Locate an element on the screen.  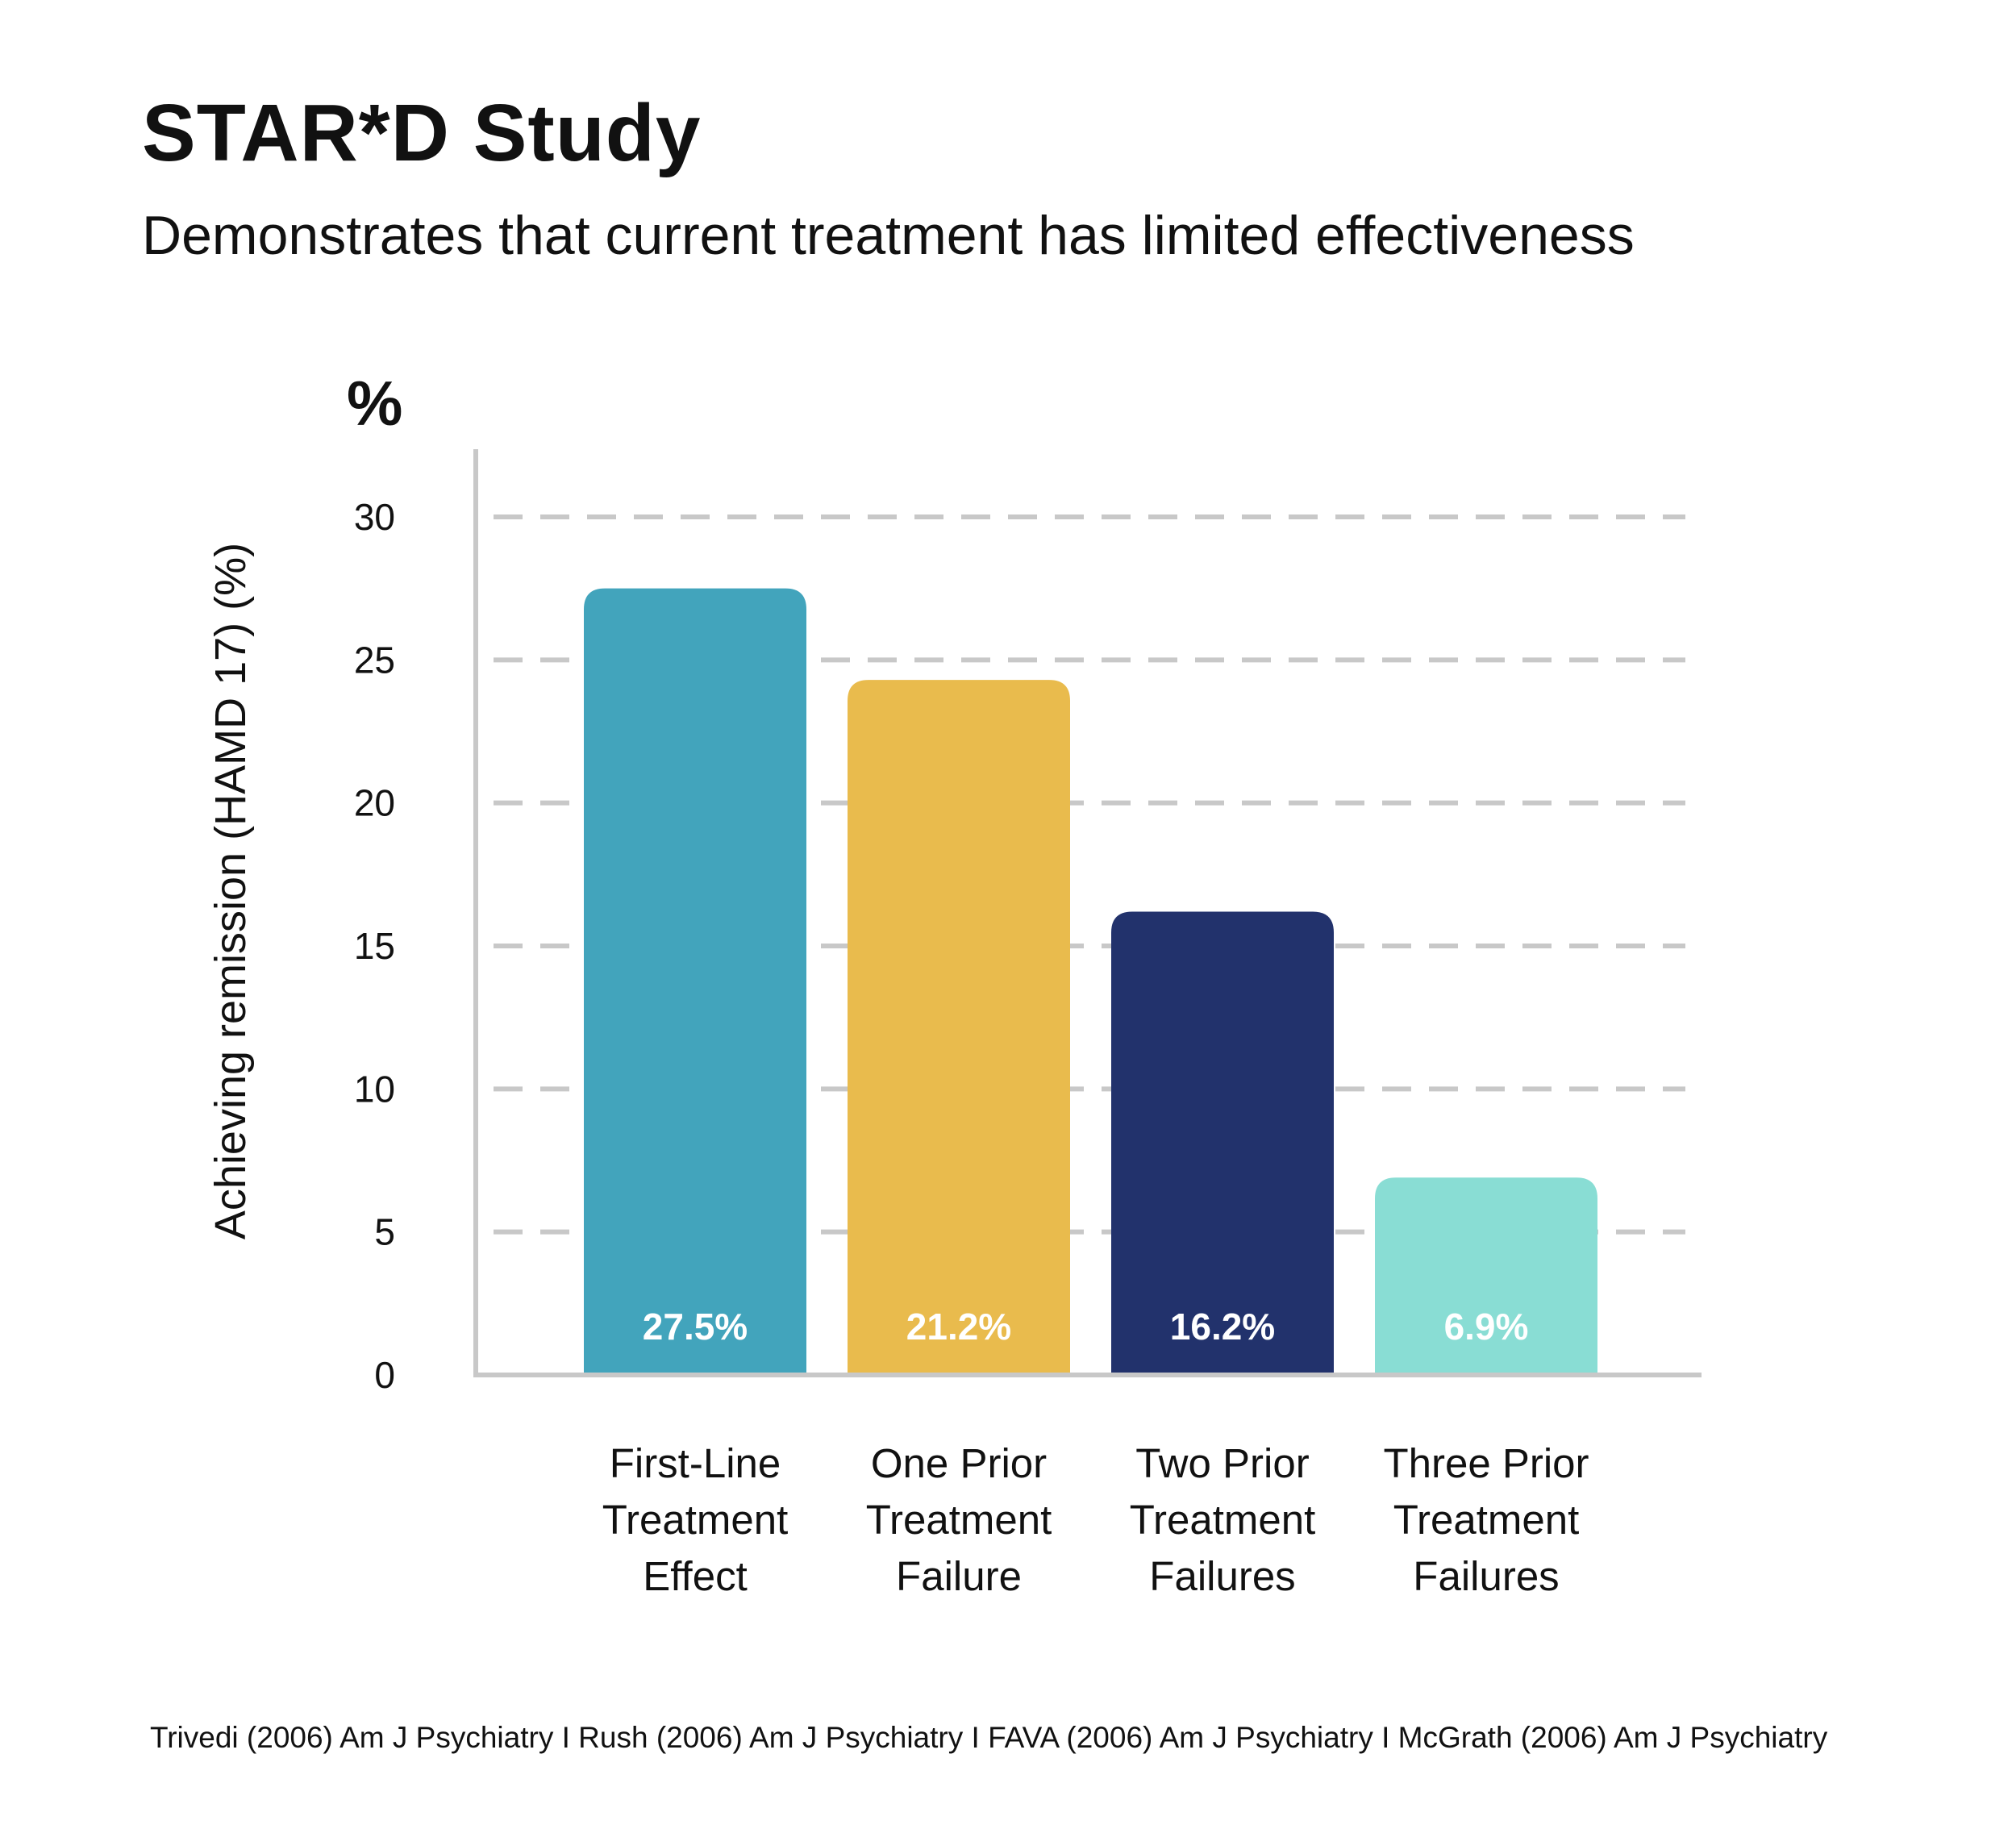
chart-title: STAR*D Study is located at coordinates (422, 133).